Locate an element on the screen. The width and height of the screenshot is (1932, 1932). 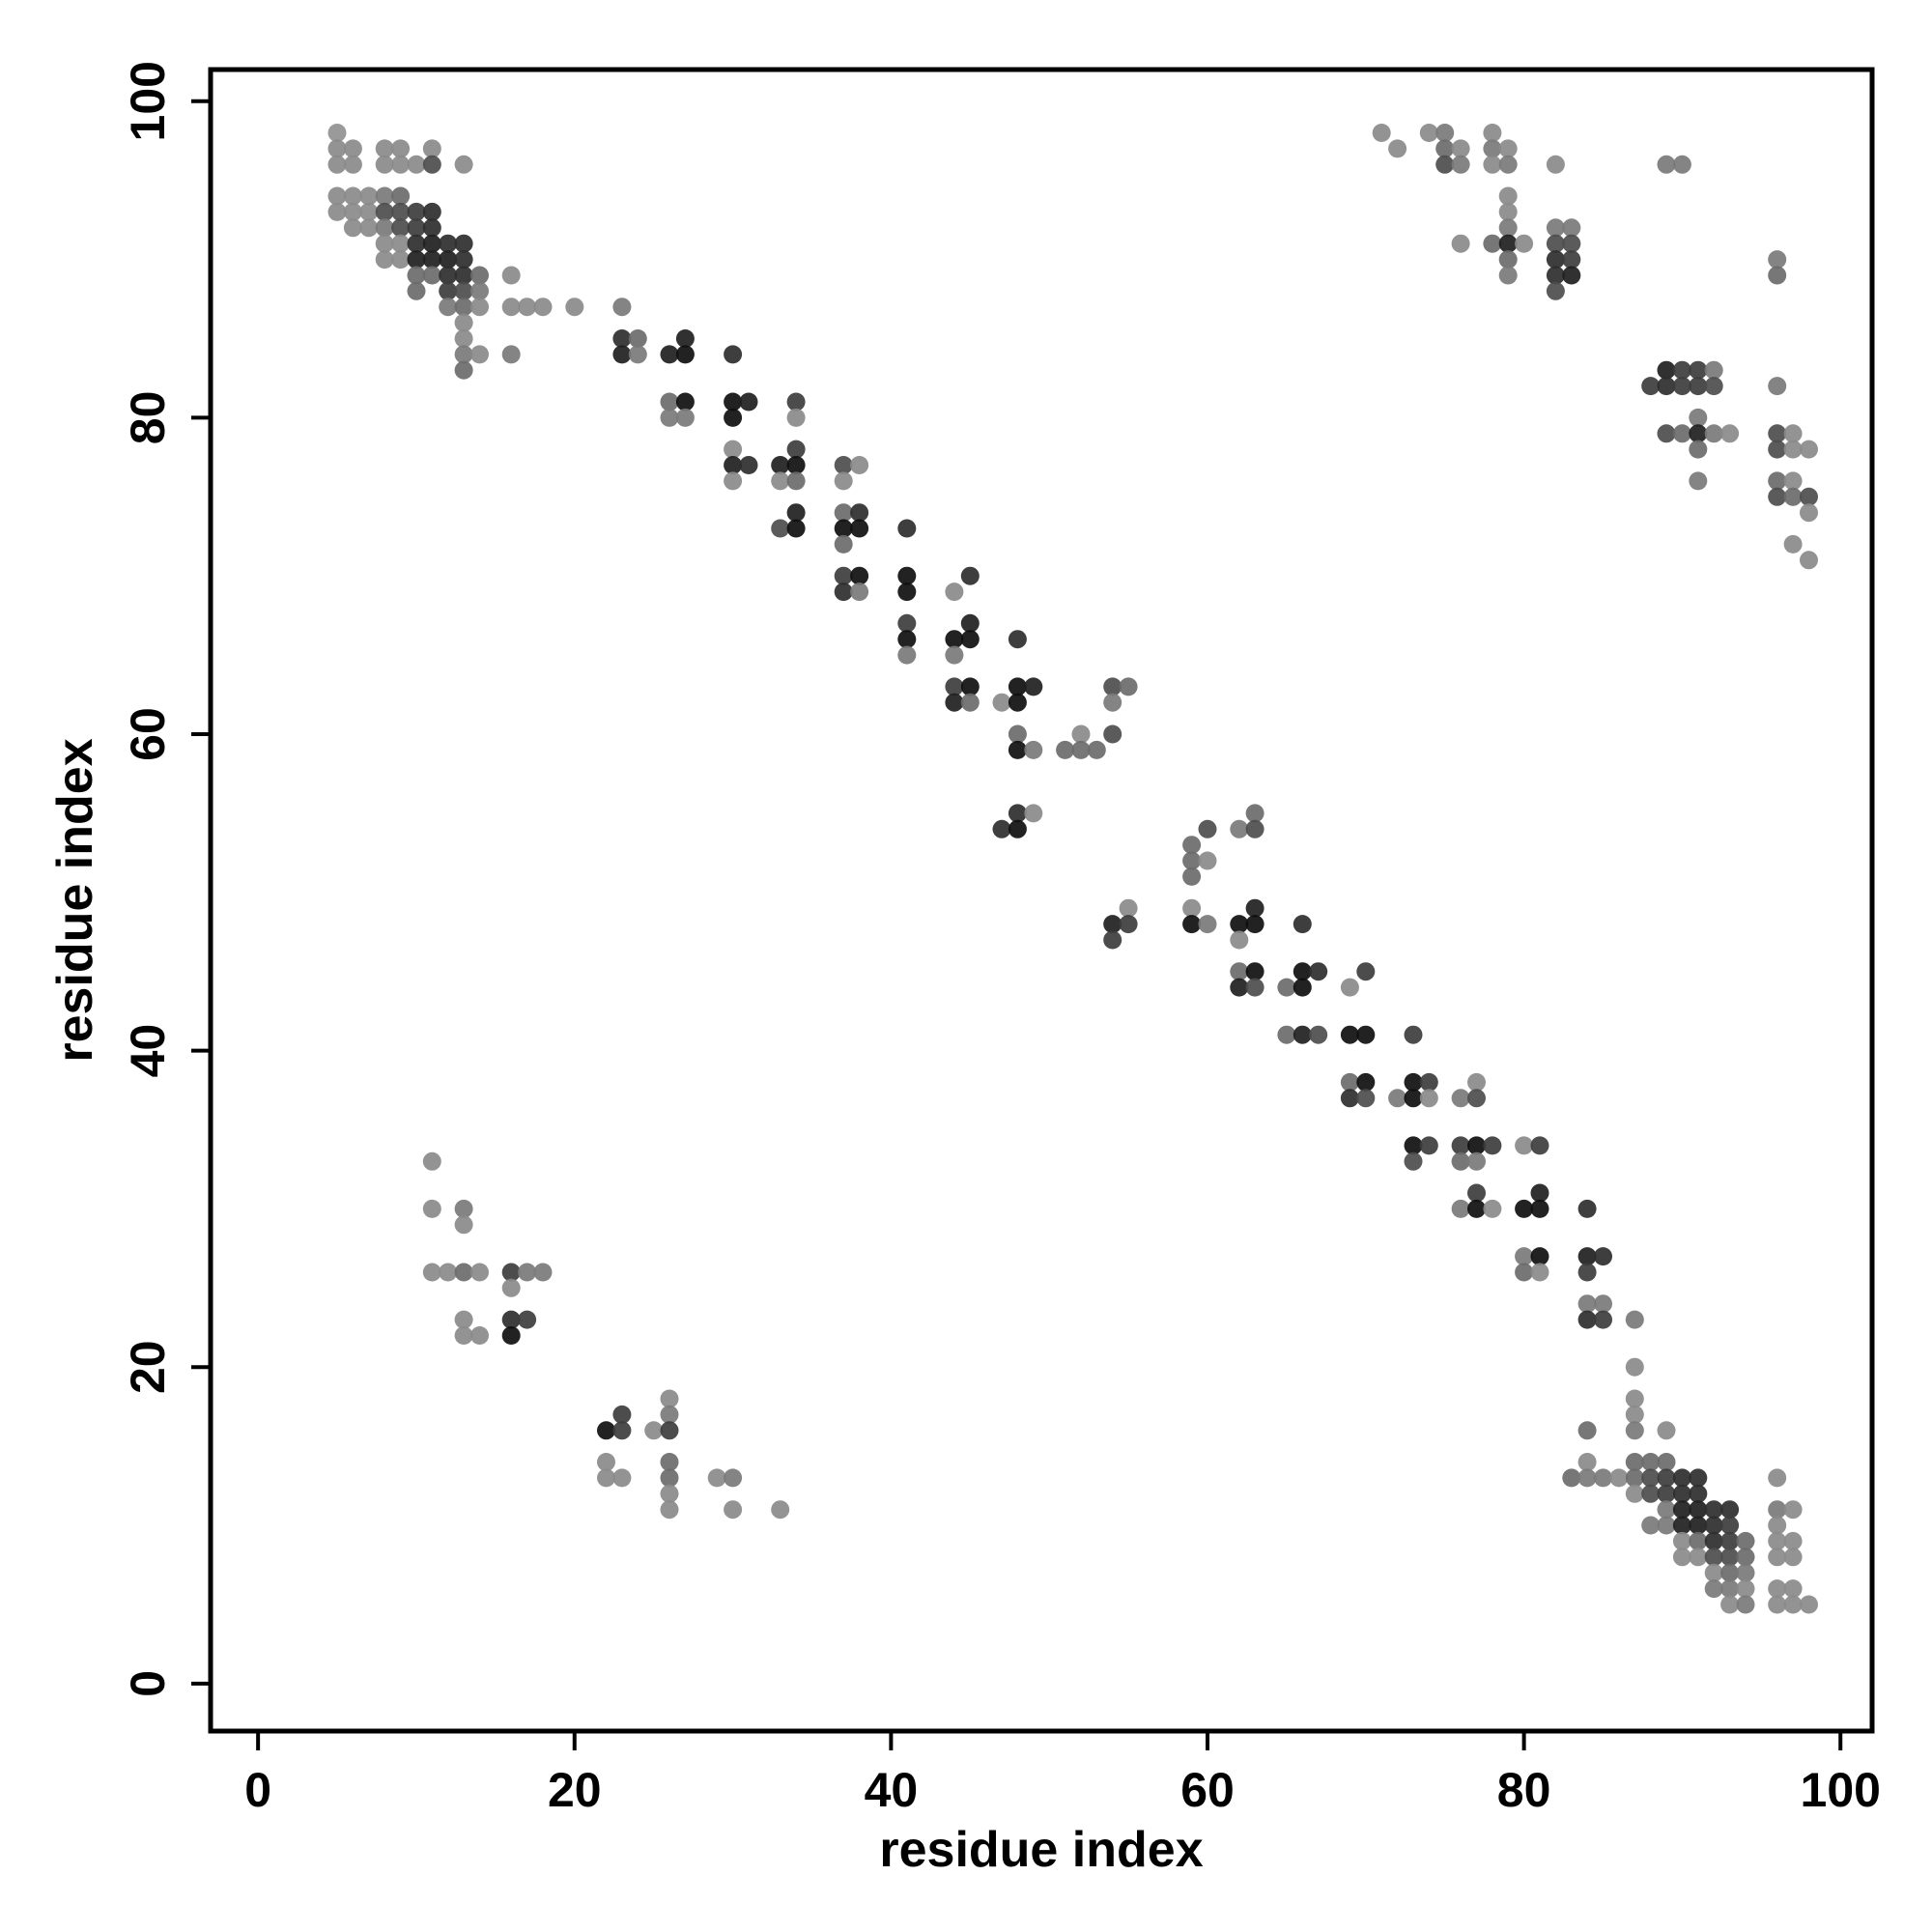
x-axis-title: residue index is located at coordinates (1041, 1850).